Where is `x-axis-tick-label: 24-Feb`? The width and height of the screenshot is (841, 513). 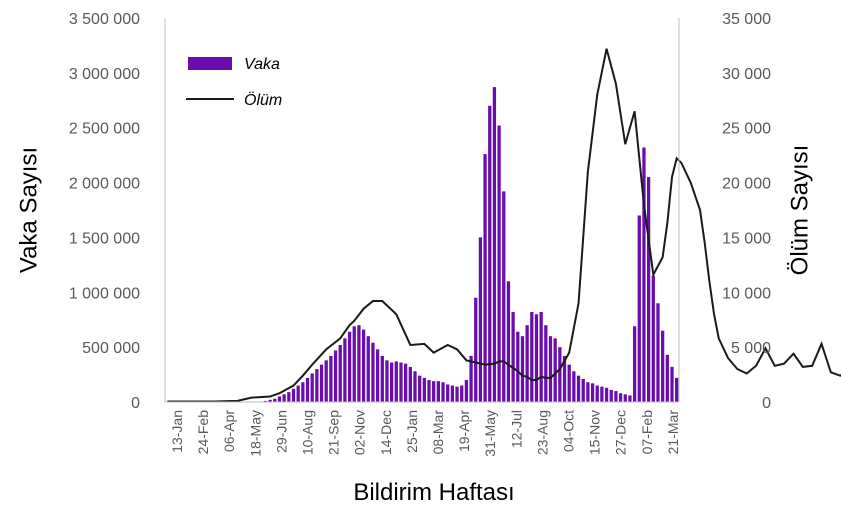 x-axis-tick-label: 24-Feb is located at coordinates (203, 432).